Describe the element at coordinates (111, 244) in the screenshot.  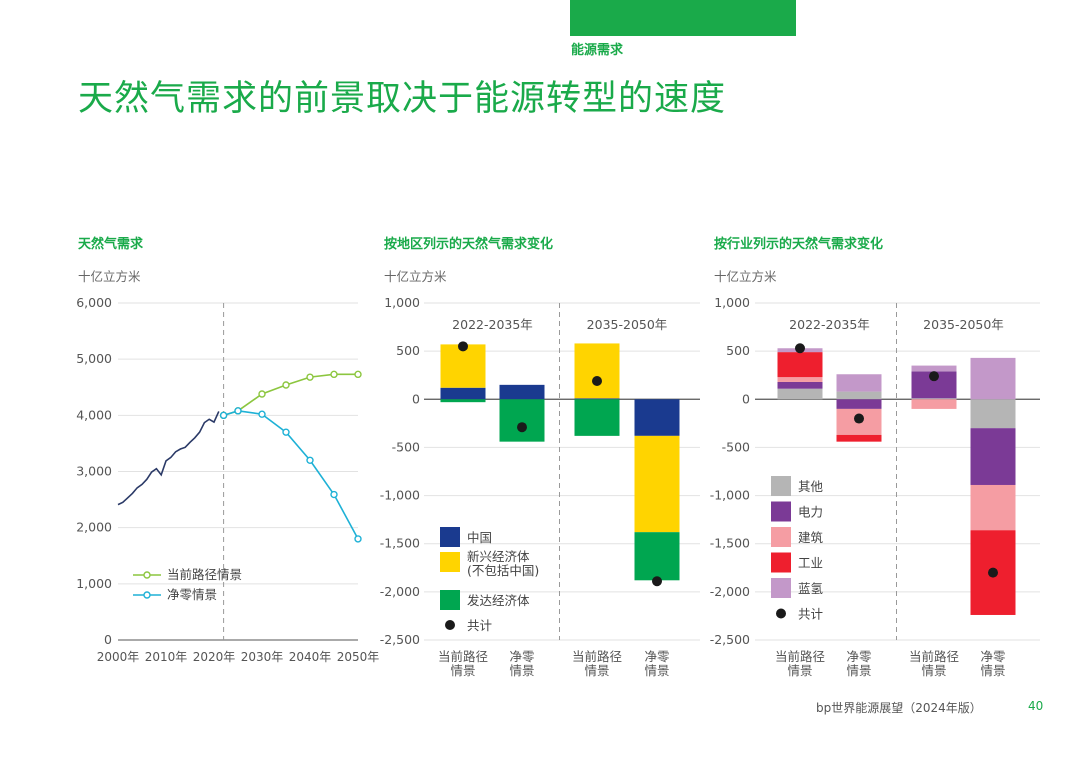
I see `chart1-title: 天然气需求` at that location.